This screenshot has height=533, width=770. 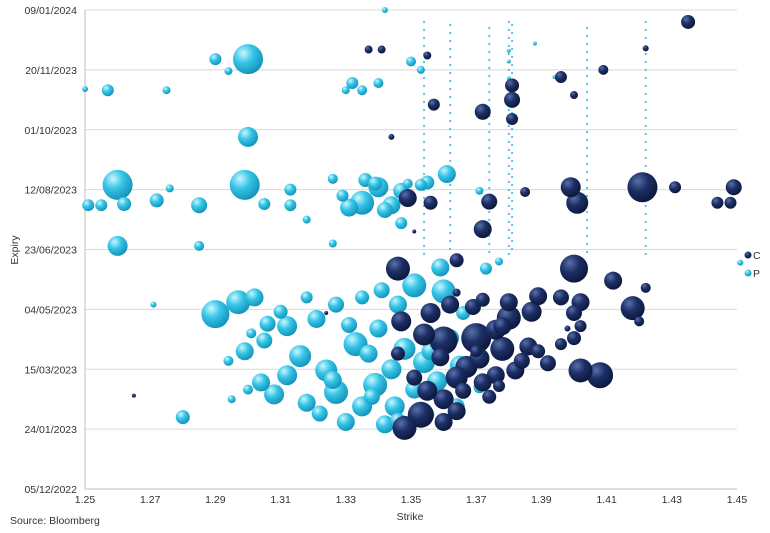 What do you see at coordinates (280, 500) in the screenshot?
I see `x-tick-label: 1.31` at bounding box center [280, 500].